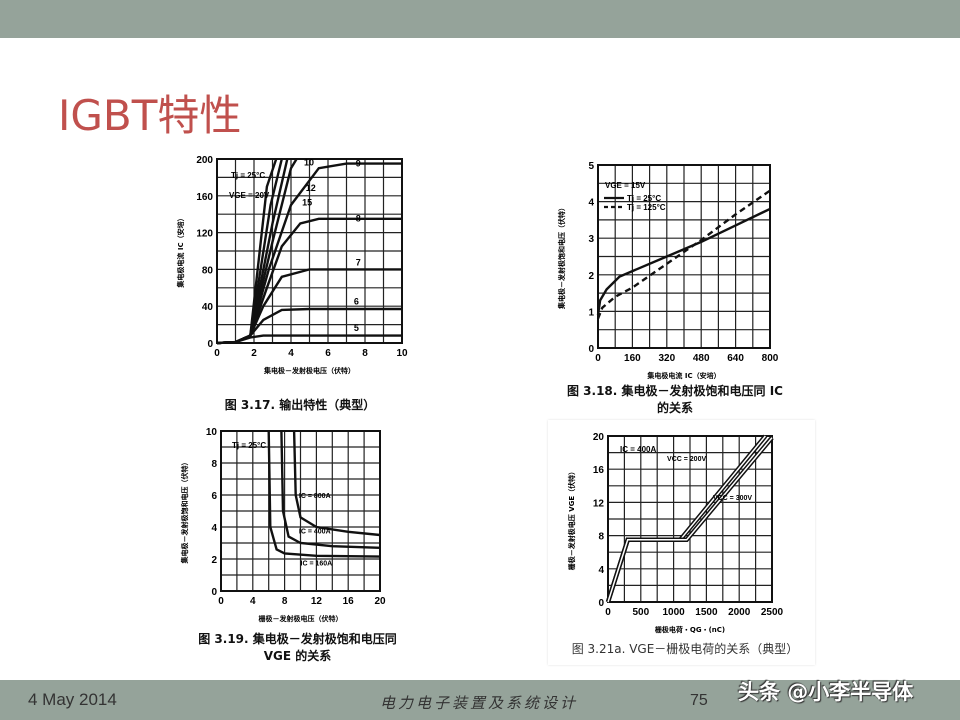 The image size is (960, 720). What do you see at coordinates (317, 563) in the screenshot?
I see `data-label: IC = 160A` at bounding box center [317, 563].